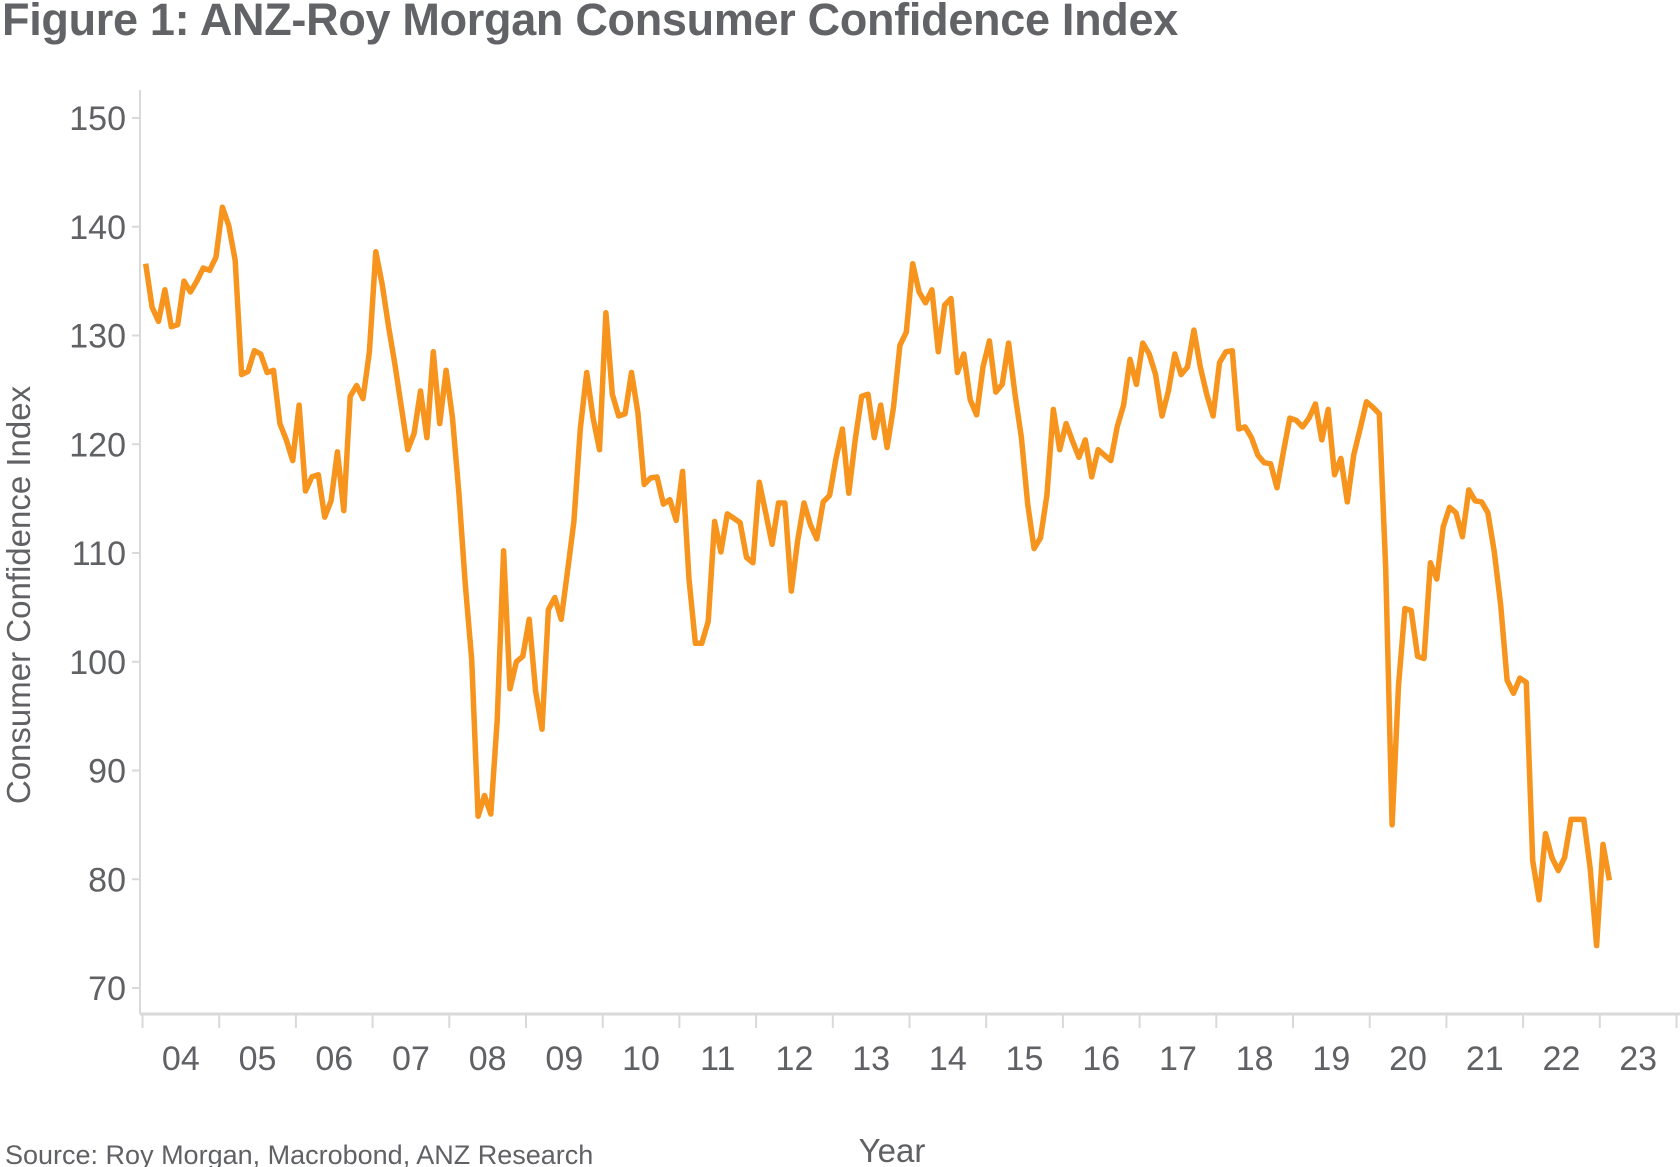 The height and width of the screenshot is (1167, 1680). What do you see at coordinates (948, 1059) in the screenshot?
I see `x-tick-label: 14` at bounding box center [948, 1059].